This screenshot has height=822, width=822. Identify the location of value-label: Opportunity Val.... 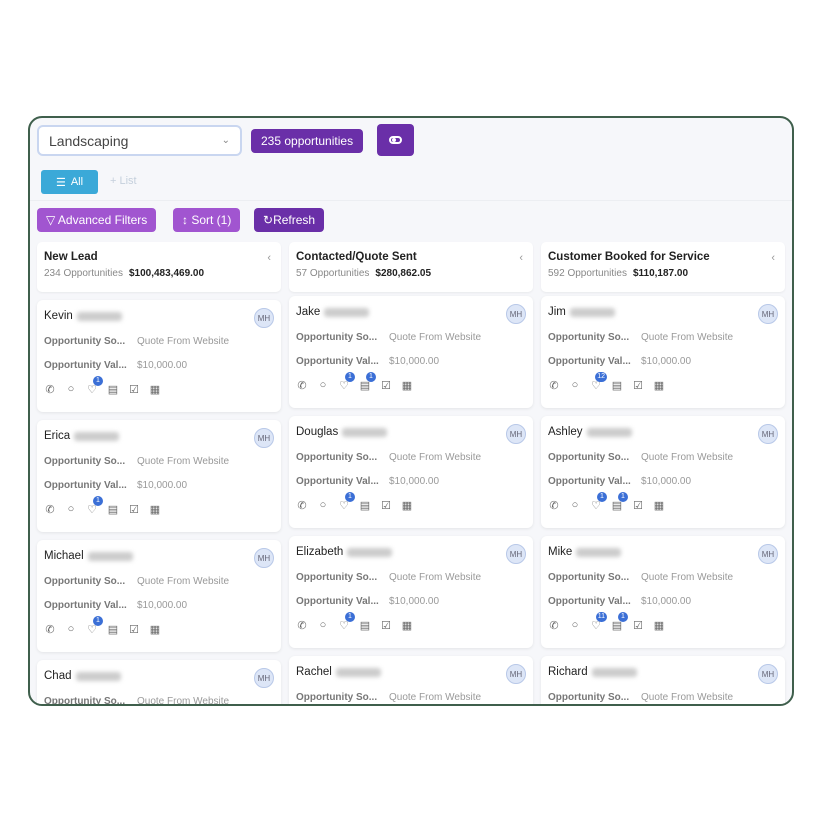
(589, 601).